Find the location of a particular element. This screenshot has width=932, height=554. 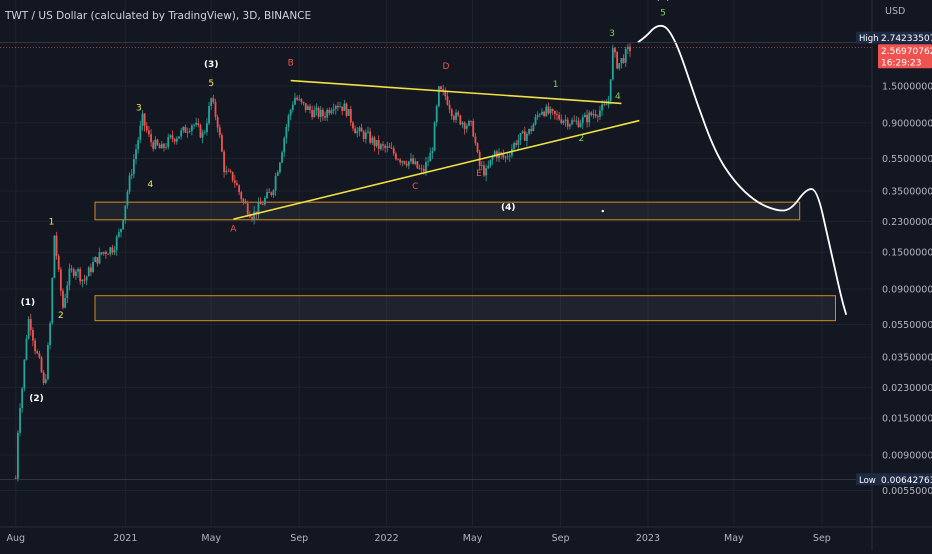

trend-layer is located at coordinates (436, 149).